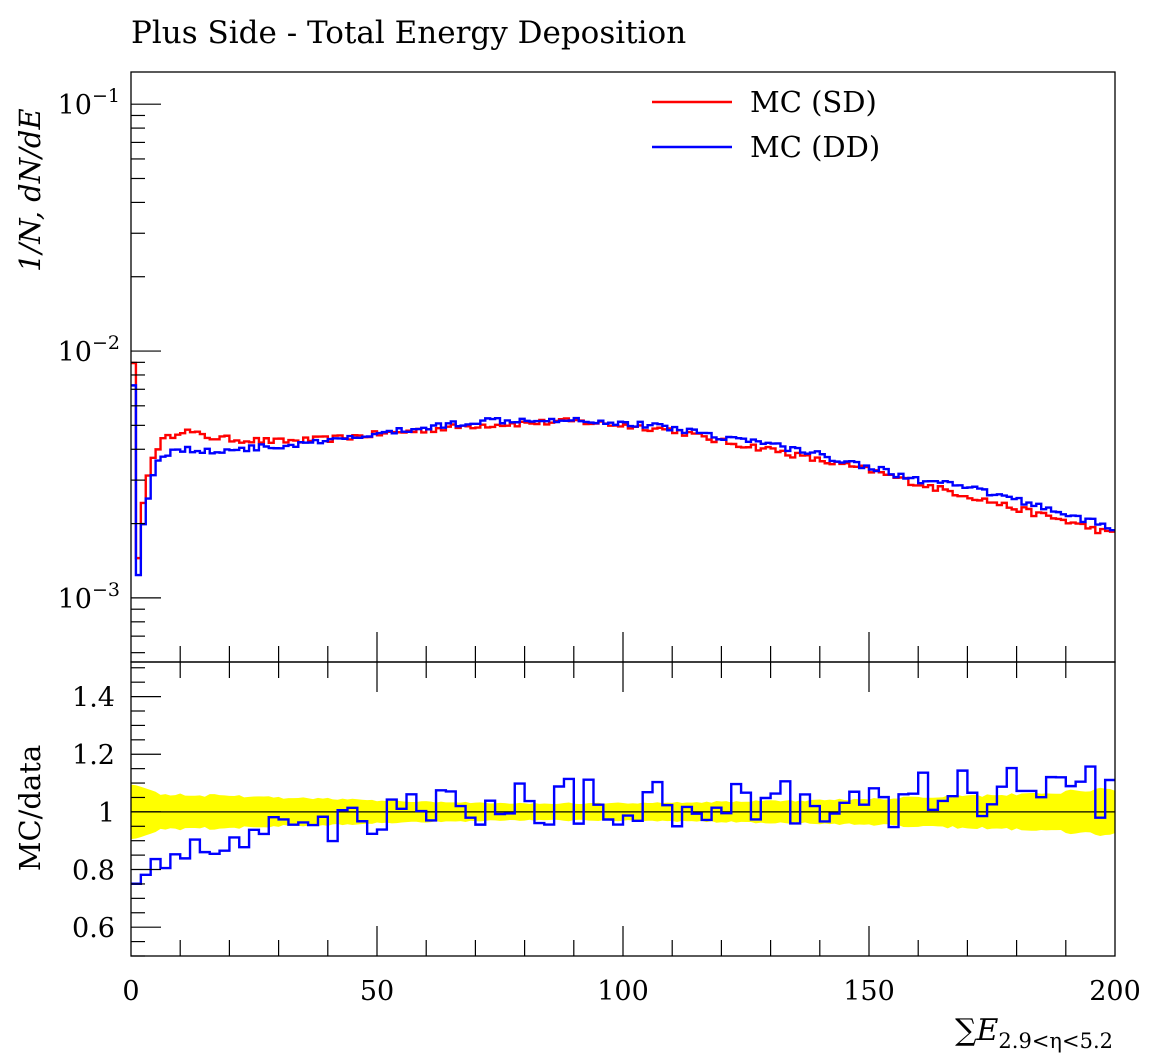 The image size is (1153, 1056). I want to click on ratio-y-tick-label: 1.2, so click(93, 755).